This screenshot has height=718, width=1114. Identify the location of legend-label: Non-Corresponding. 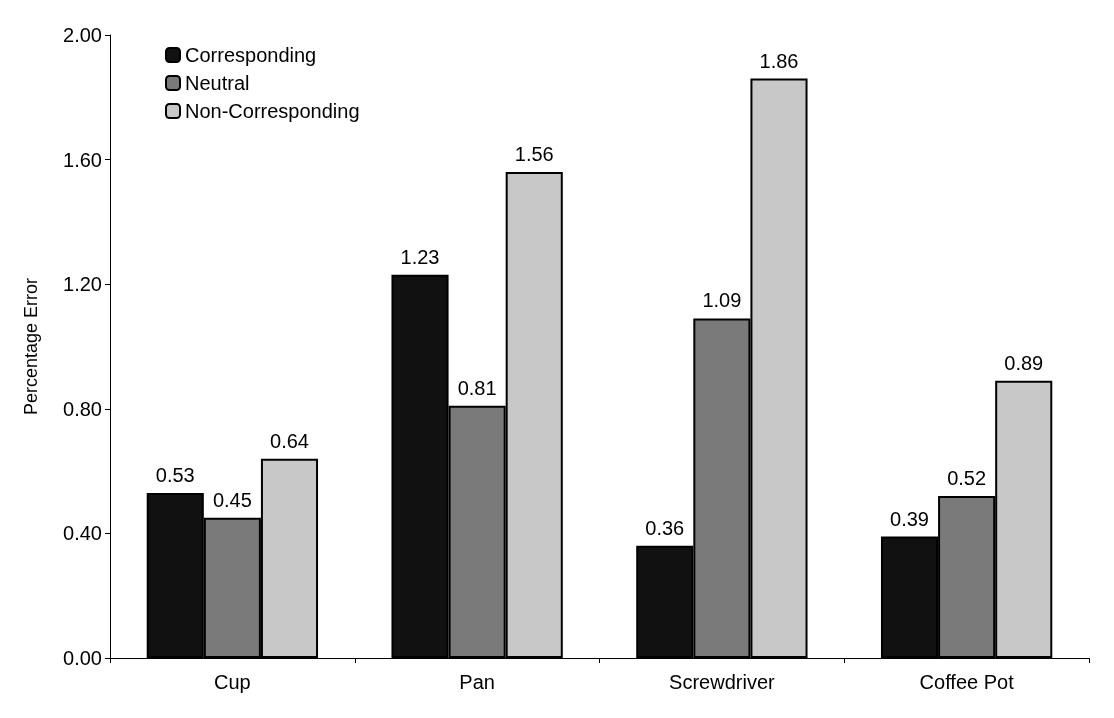
(272, 111).